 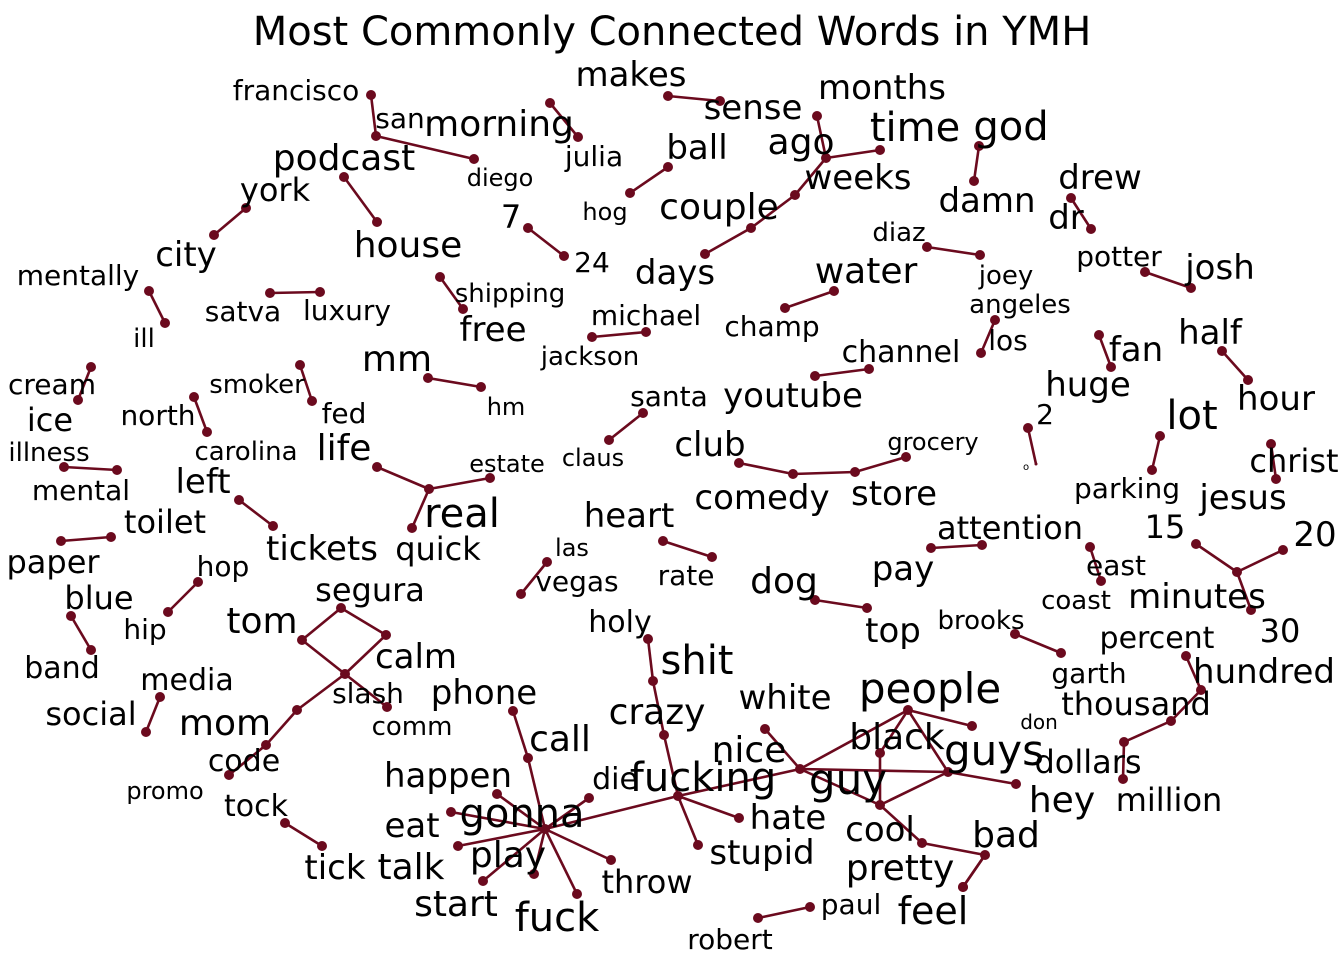 What do you see at coordinates (589, 357) in the screenshot?
I see `node-label-jackson: jackson` at bounding box center [589, 357].